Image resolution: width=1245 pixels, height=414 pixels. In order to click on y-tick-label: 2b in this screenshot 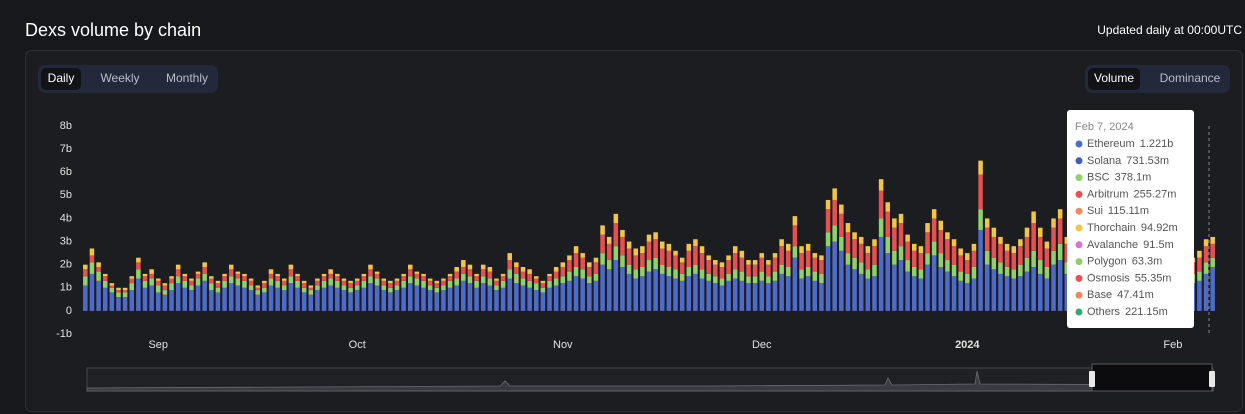, I will do `click(66, 265)`.